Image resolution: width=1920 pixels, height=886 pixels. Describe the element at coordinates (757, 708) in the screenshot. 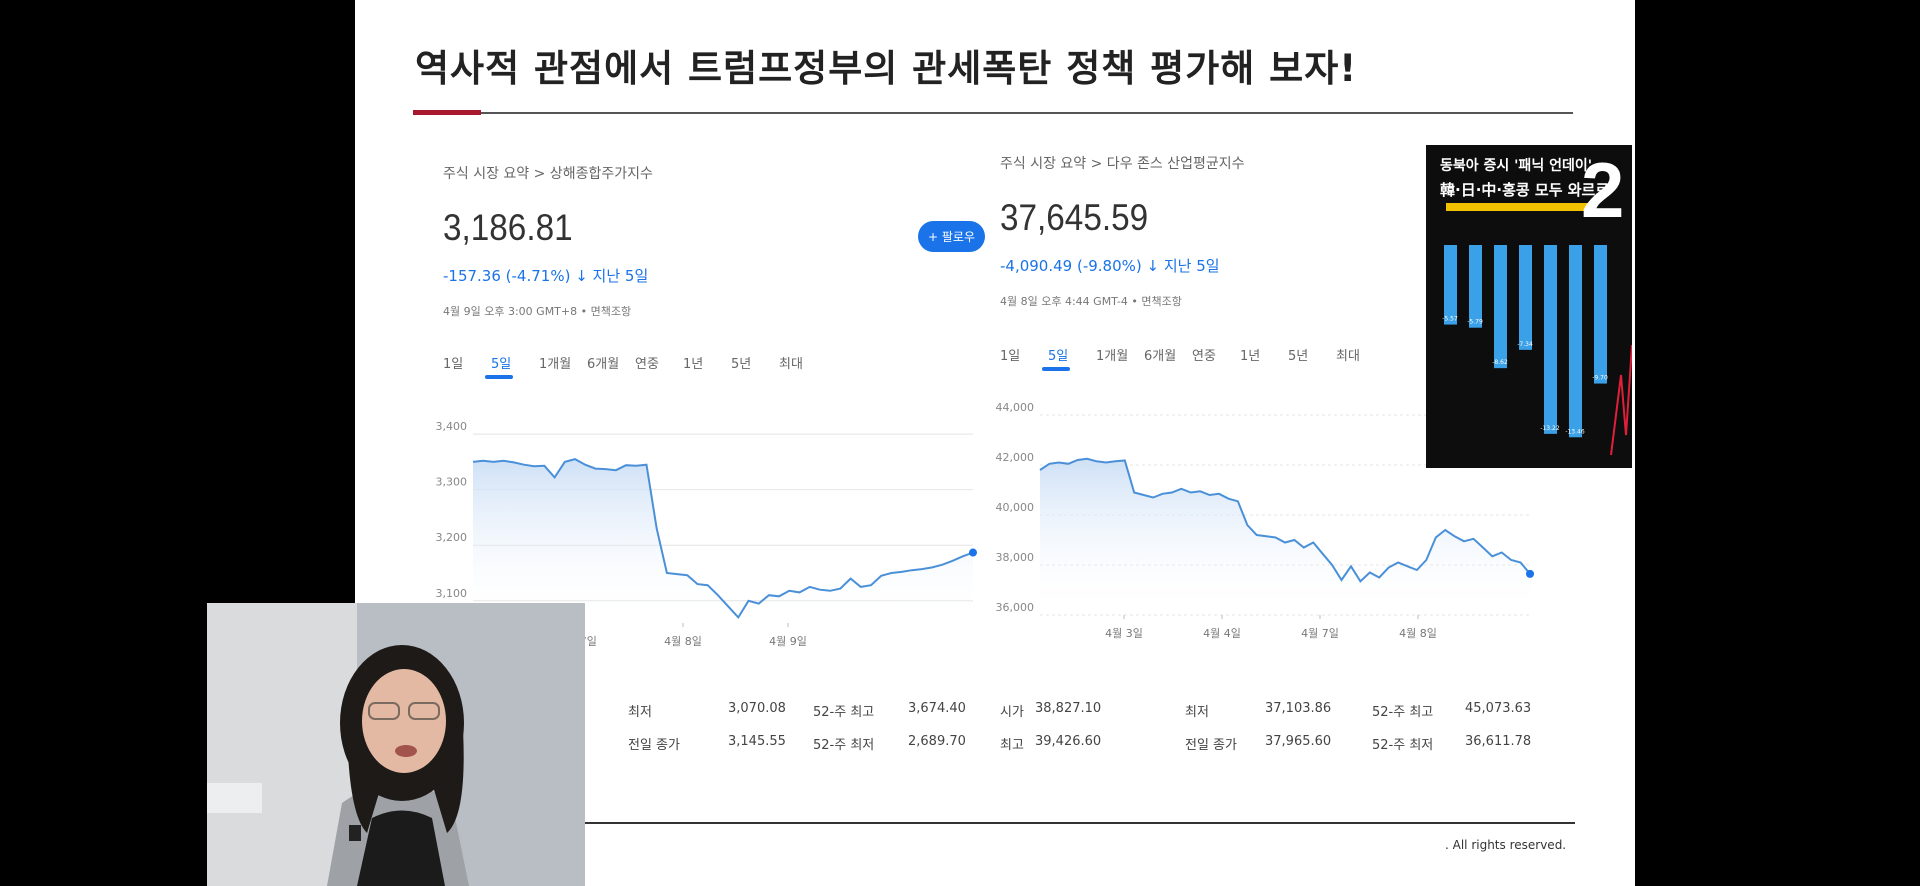

I see `stat-low-value: 3,070.08` at that location.